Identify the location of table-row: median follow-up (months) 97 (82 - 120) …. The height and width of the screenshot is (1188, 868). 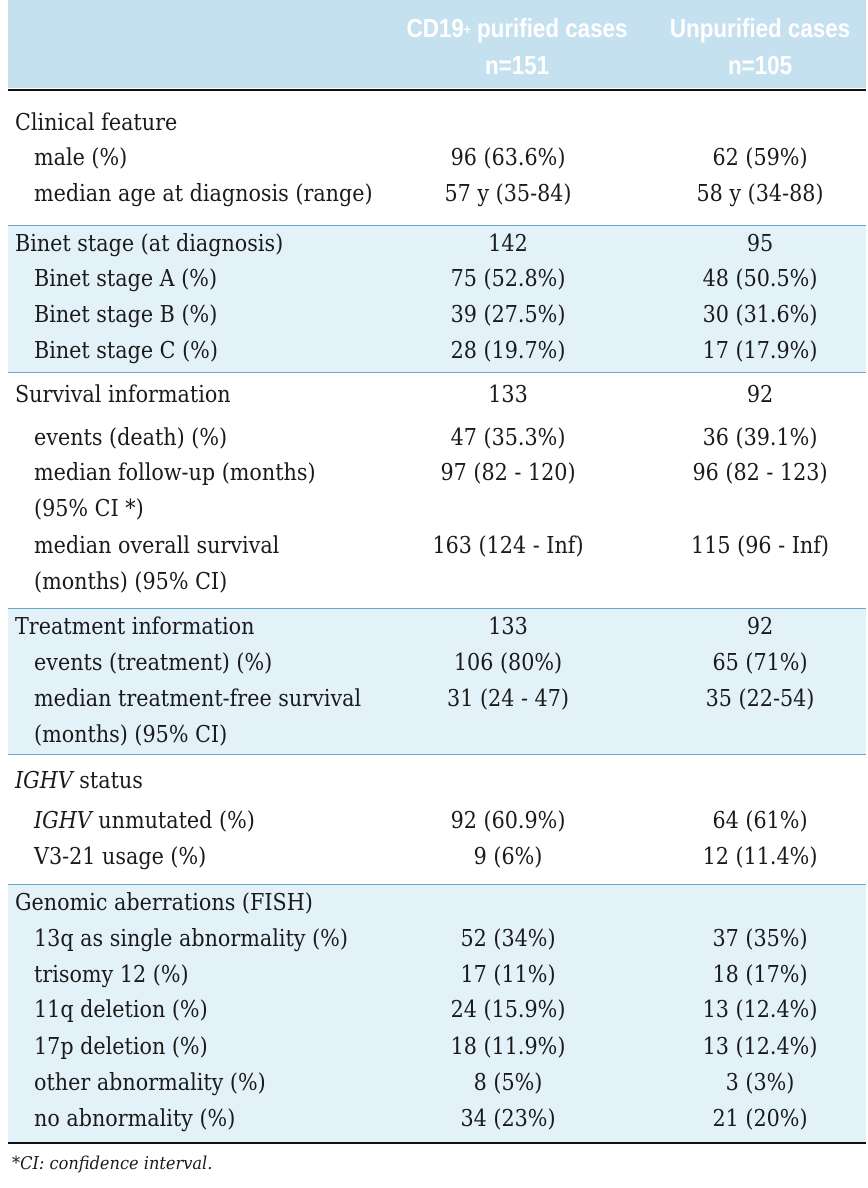
(431, 473).